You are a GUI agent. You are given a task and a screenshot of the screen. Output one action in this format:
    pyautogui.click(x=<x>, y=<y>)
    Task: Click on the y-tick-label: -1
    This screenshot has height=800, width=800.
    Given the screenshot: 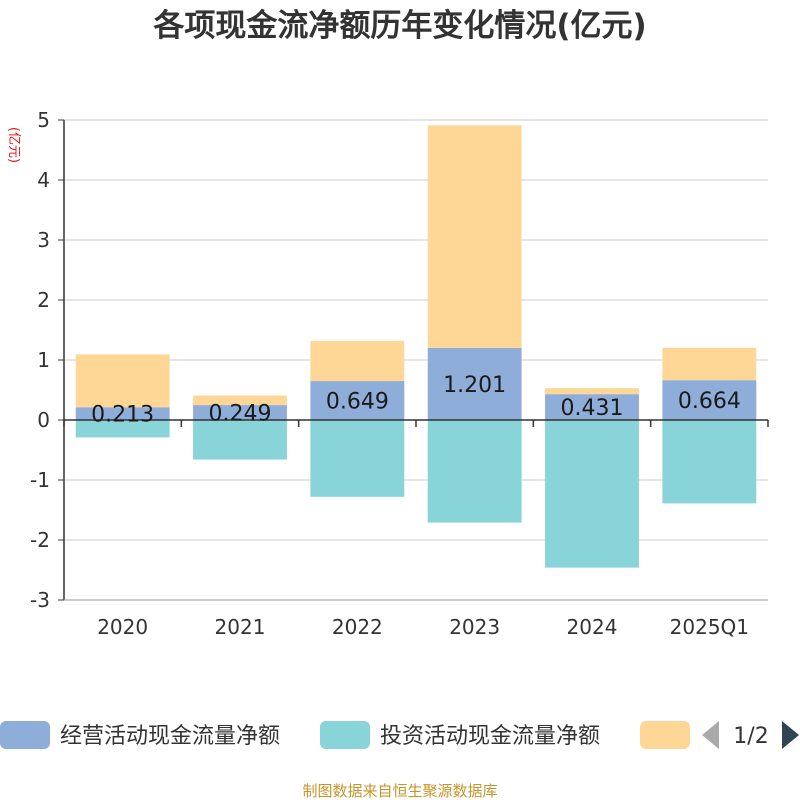 What is the action you would take?
    pyautogui.click(x=40, y=480)
    